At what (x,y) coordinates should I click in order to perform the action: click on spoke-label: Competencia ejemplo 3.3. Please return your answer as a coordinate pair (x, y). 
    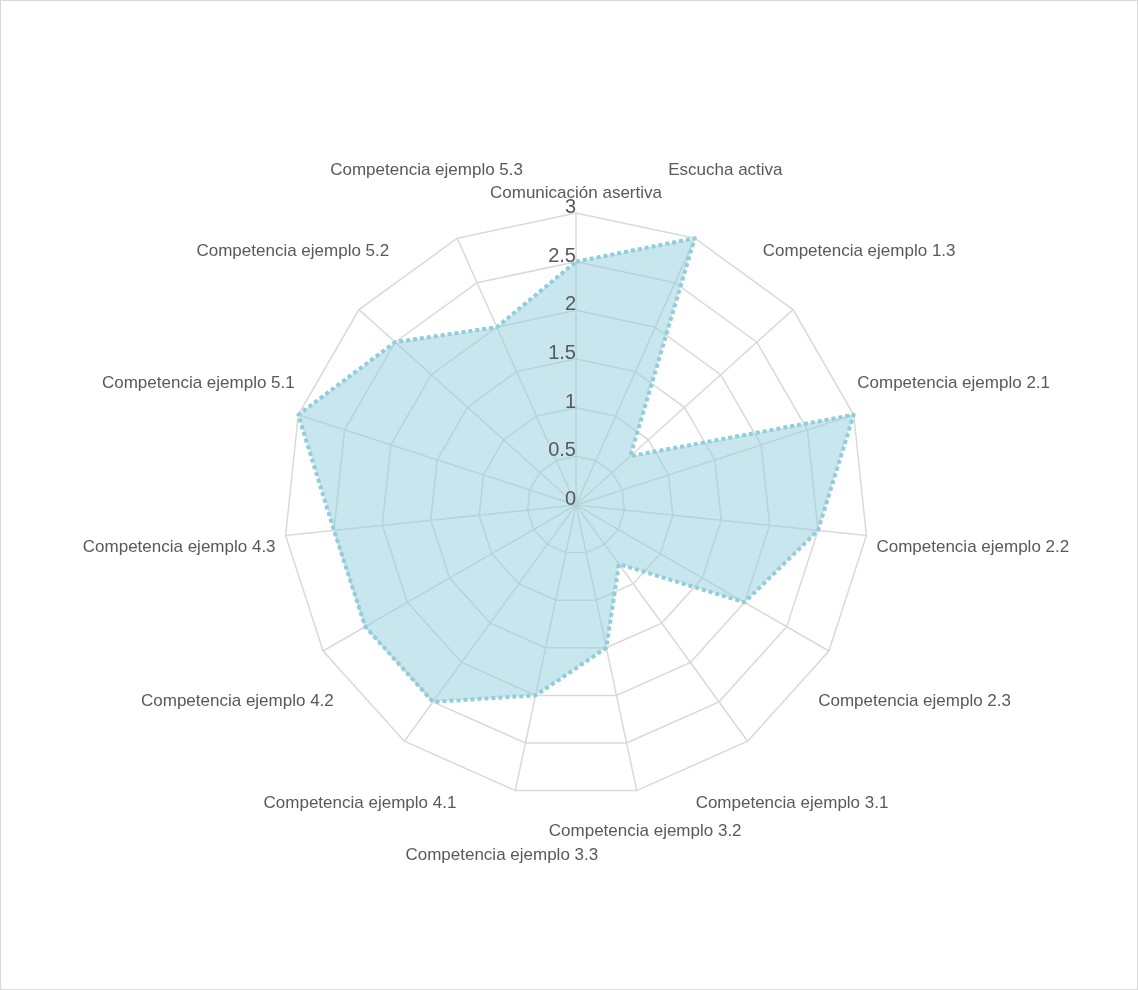
    Looking at the image, I should click on (502, 854).